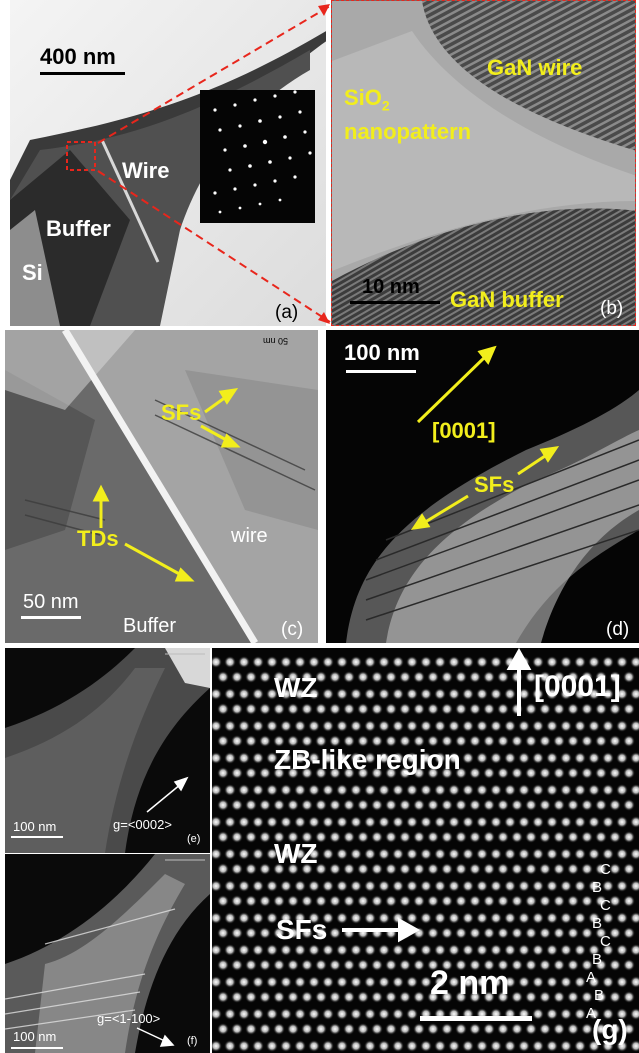 The width and height of the screenshot is (639, 1053). What do you see at coordinates (78, 228) in the screenshot?
I see `region-label-buffer: Buffer` at bounding box center [78, 228].